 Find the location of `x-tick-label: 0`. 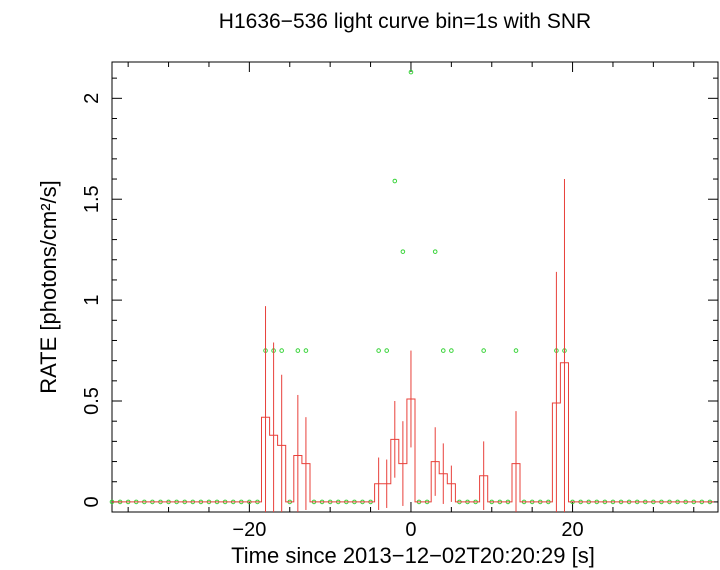

x-tick-label: 0 is located at coordinates (410, 530).